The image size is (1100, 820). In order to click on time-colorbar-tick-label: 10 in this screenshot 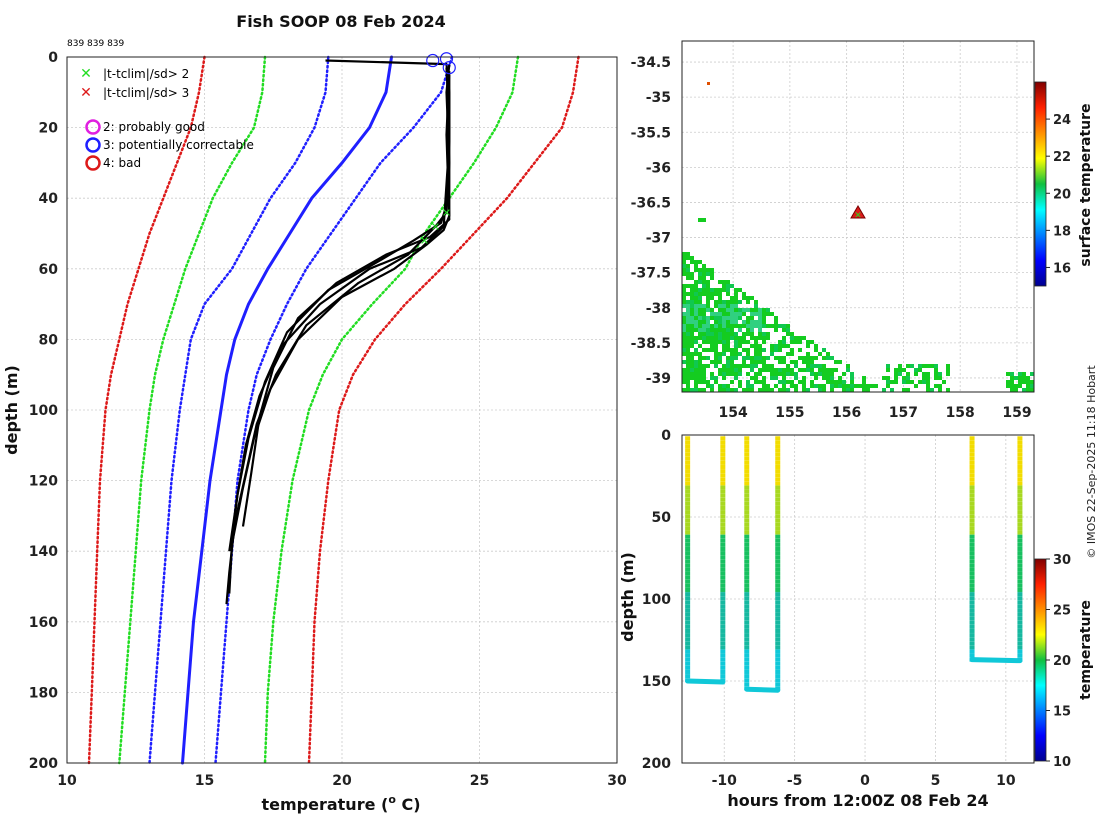, I will do `click(1062, 762)`.